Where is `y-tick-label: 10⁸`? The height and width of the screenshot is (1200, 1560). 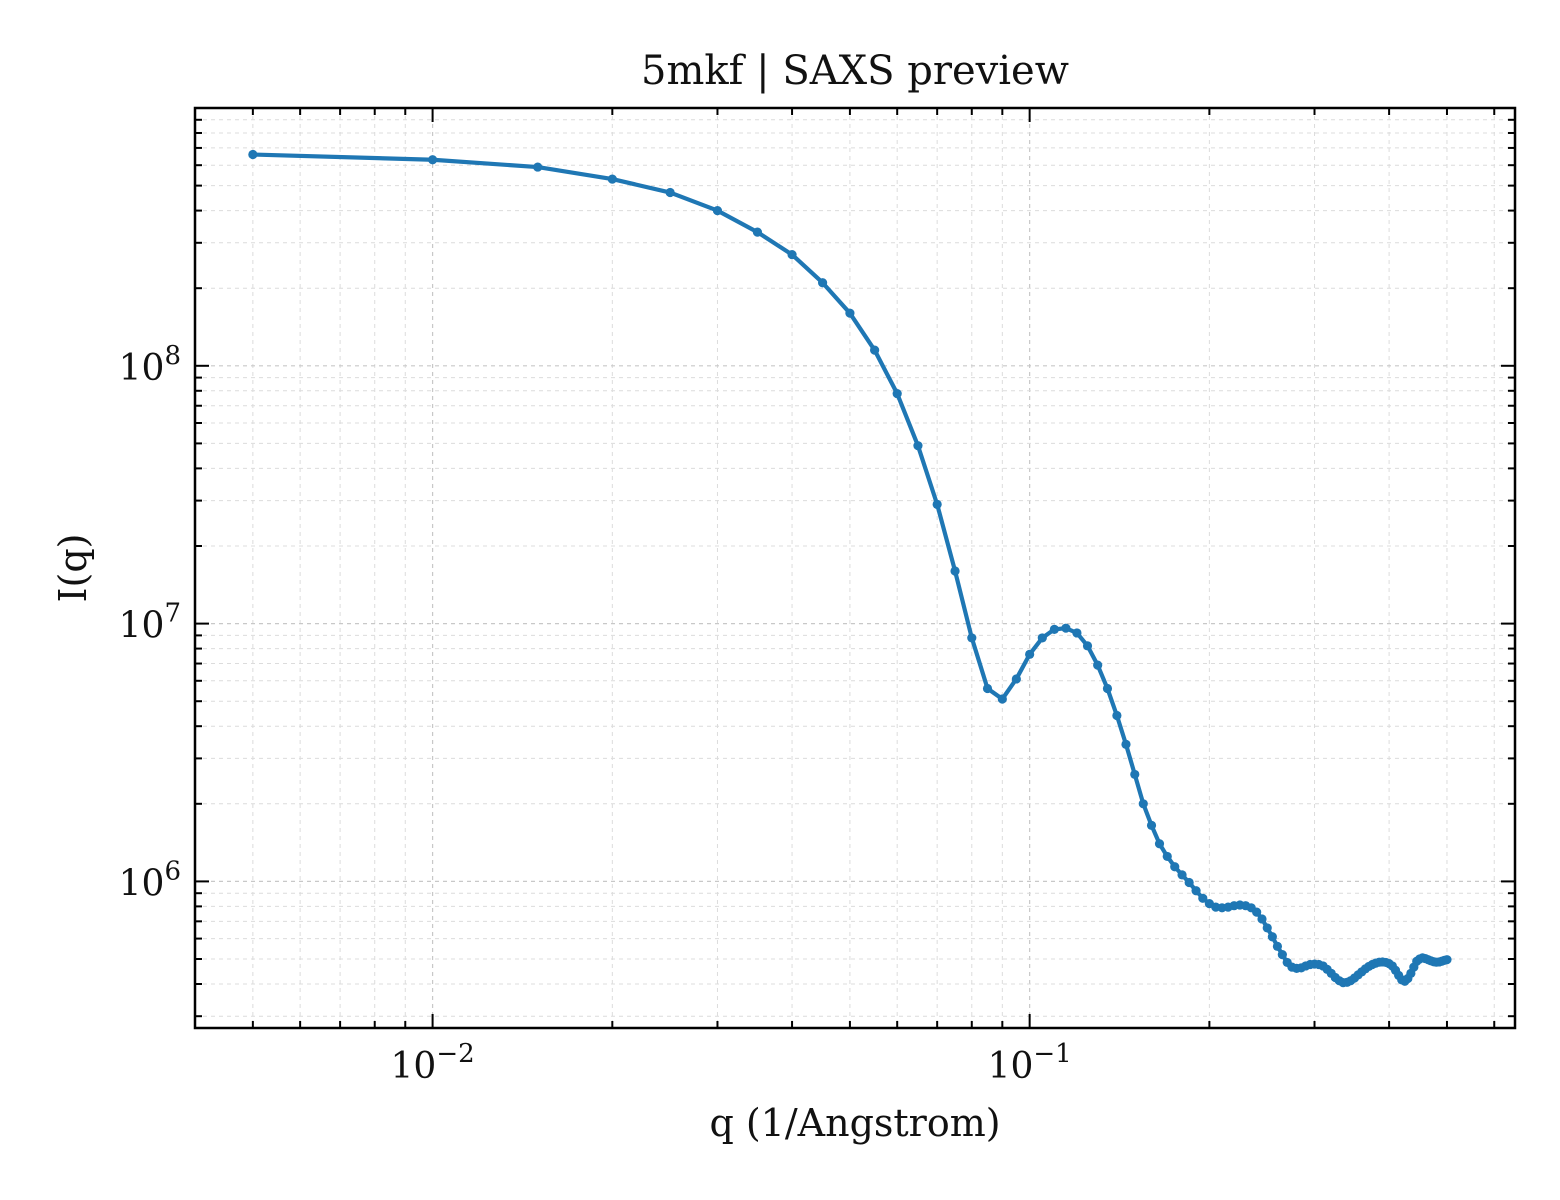
y-tick-label: 10⁸ is located at coordinates (150, 365).